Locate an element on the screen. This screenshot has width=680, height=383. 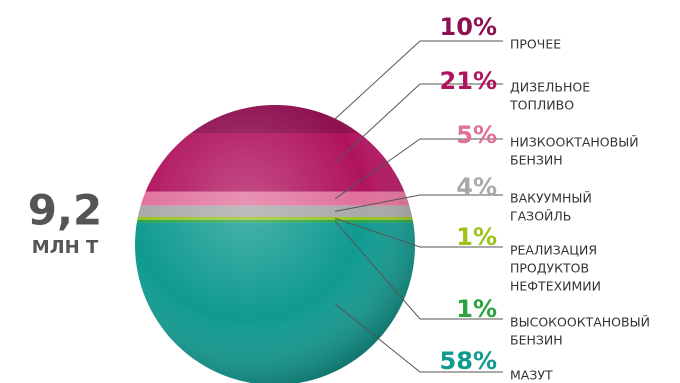
category-label: ДИЗЕЛЬНОЕ is located at coordinates (550, 87).